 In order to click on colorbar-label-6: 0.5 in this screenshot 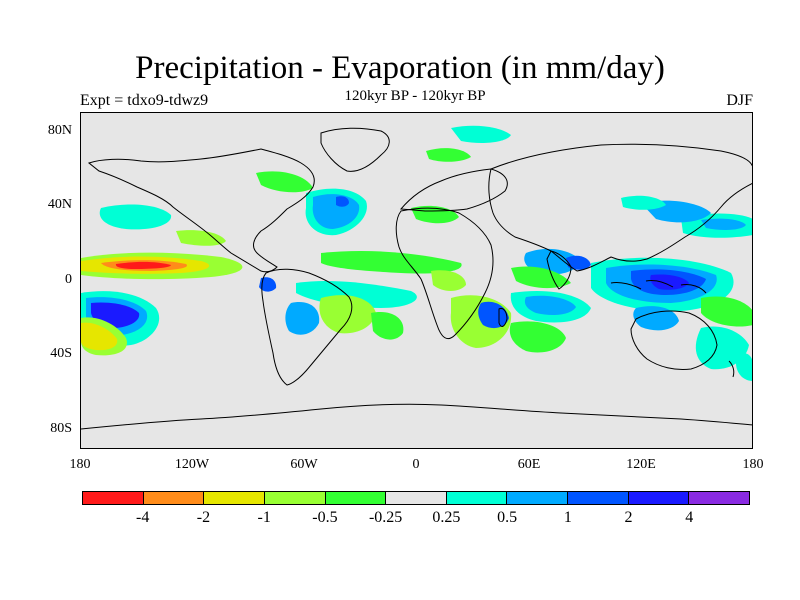, I will do `click(507, 517)`.